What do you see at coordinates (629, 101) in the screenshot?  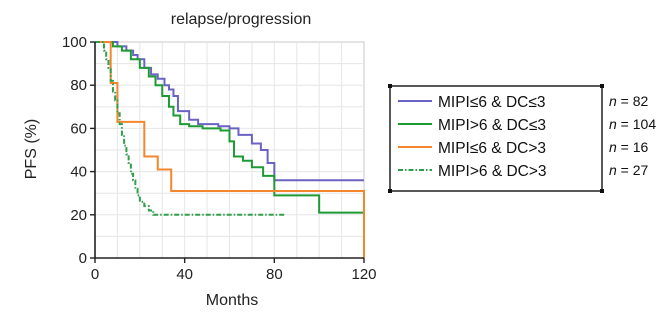 I see `n-annotation-1: n = 82` at bounding box center [629, 101].